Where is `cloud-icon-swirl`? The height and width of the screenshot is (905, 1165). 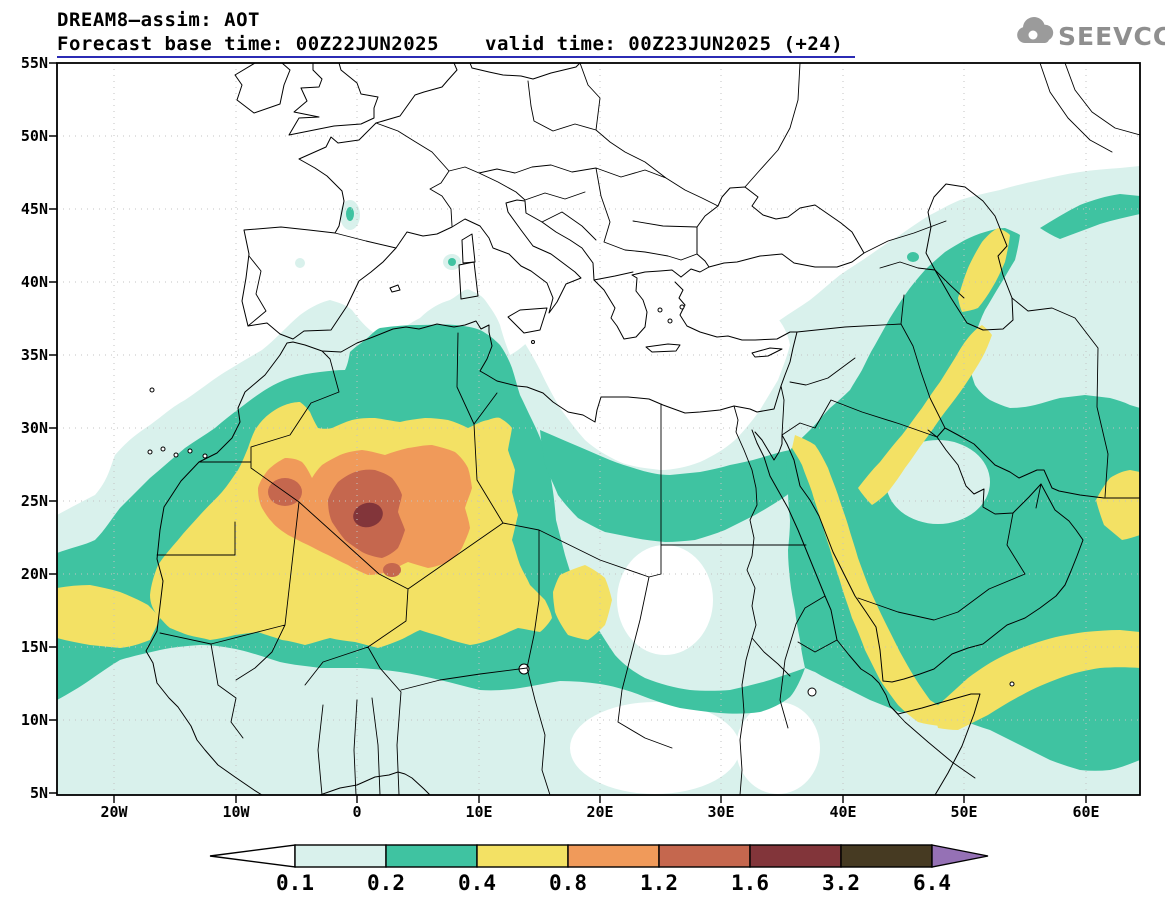 cloud-icon-swirl is located at coordinates (1033, 35).